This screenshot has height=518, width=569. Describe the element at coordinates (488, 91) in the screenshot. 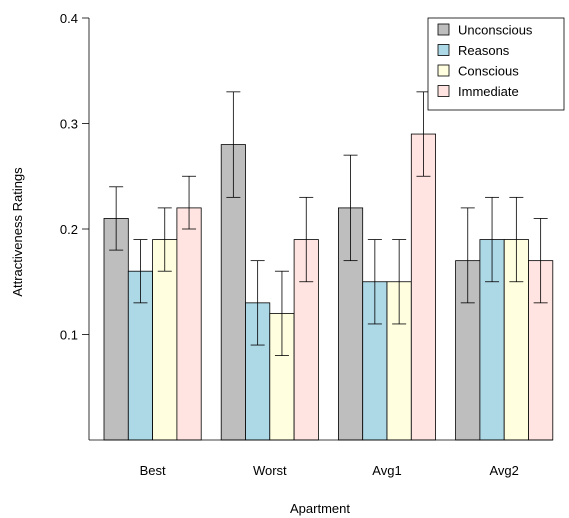

I see `legend-label-immediate: Immediate` at that location.